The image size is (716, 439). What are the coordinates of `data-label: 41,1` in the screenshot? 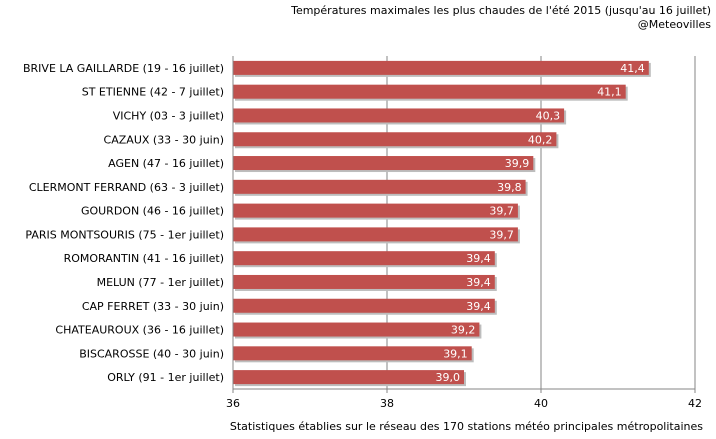 It's located at (609, 92).